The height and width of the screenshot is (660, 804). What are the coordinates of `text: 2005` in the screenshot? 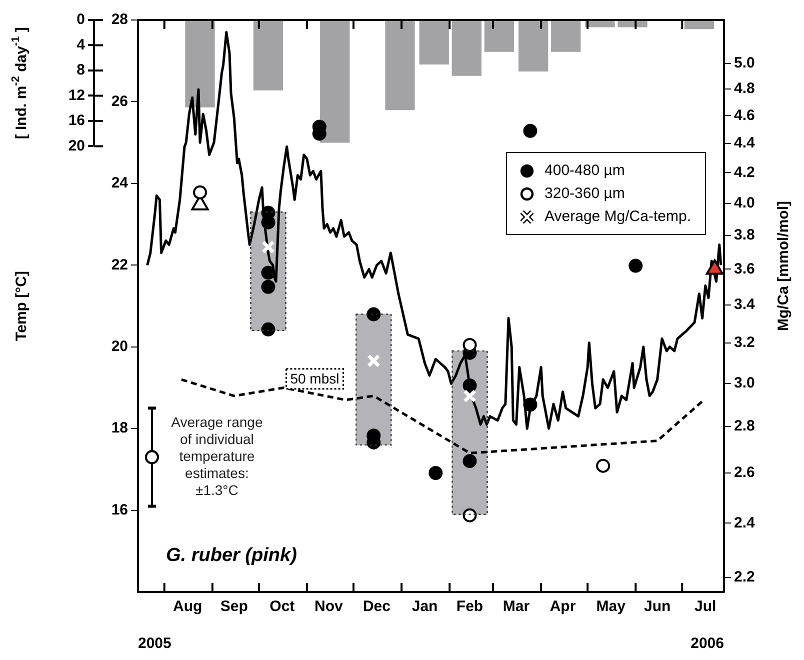 It's located at (155, 643).